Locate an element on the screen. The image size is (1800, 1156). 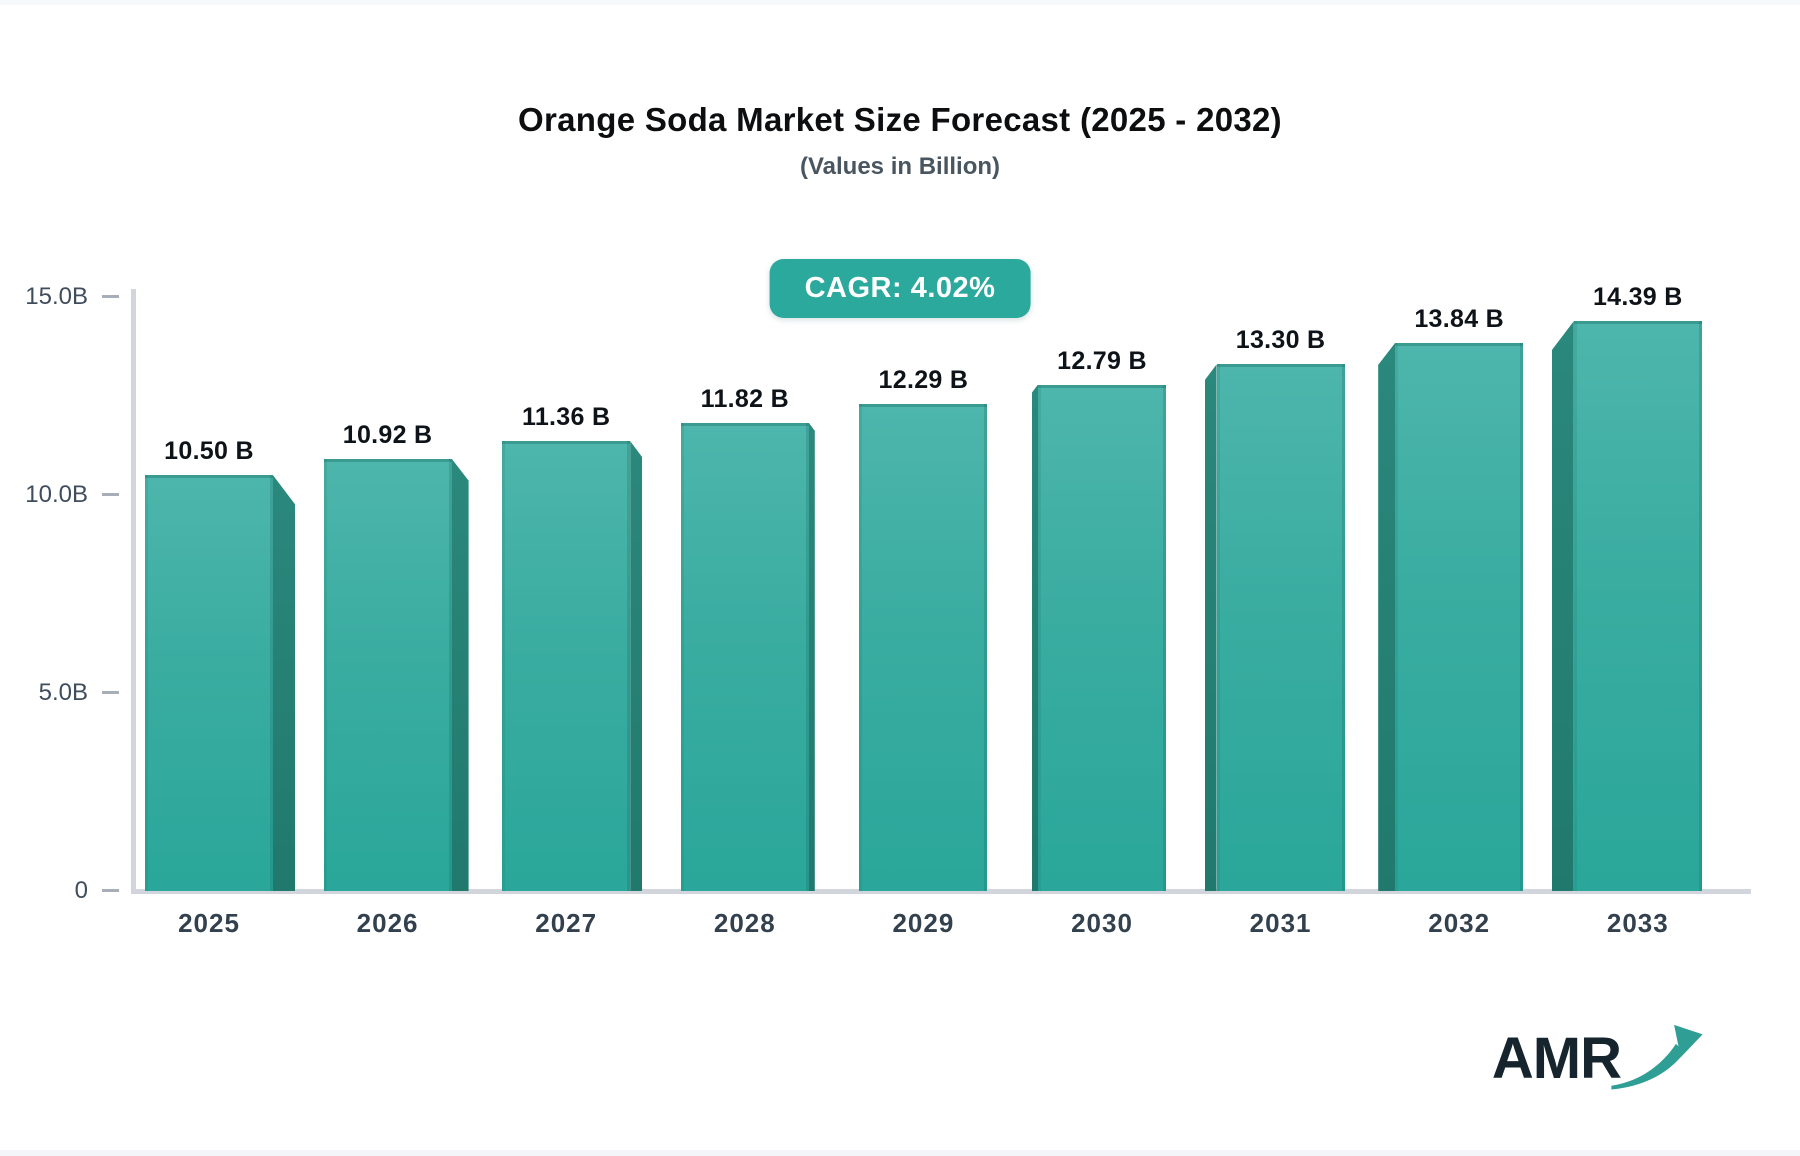
bar-2030 is located at coordinates (1102, 637).